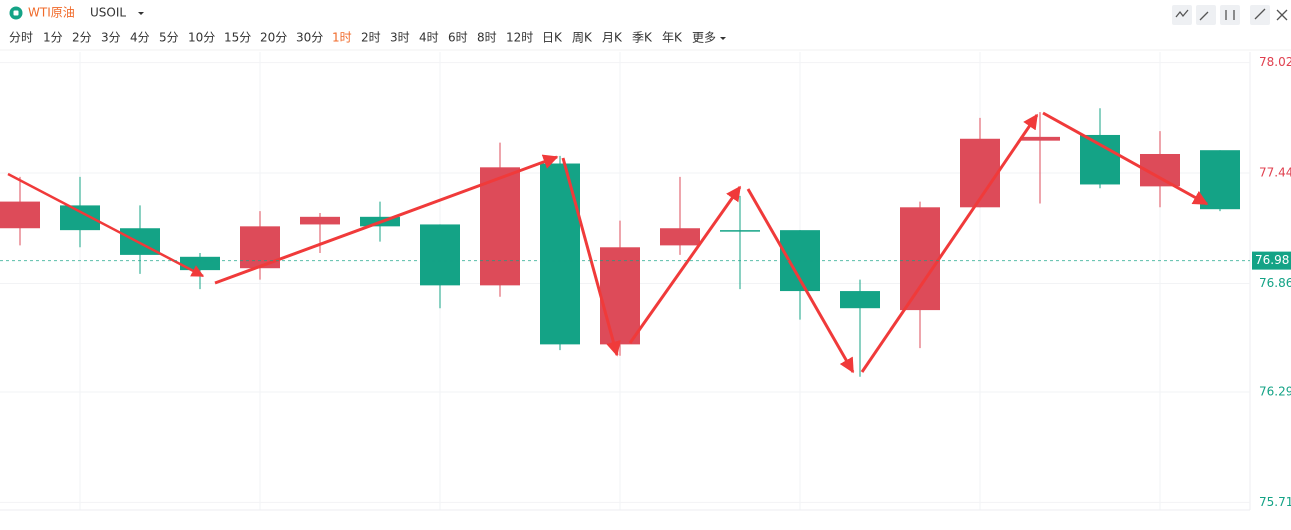  Describe the element at coordinates (140, 38) in the screenshot. I see `period-tab: 4分` at that location.